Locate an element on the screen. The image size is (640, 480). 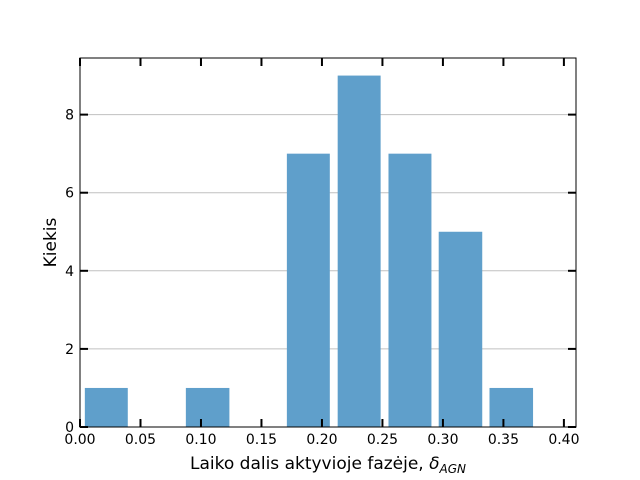
x-tick-label-0.20: 0.20 is located at coordinates (321, 440).